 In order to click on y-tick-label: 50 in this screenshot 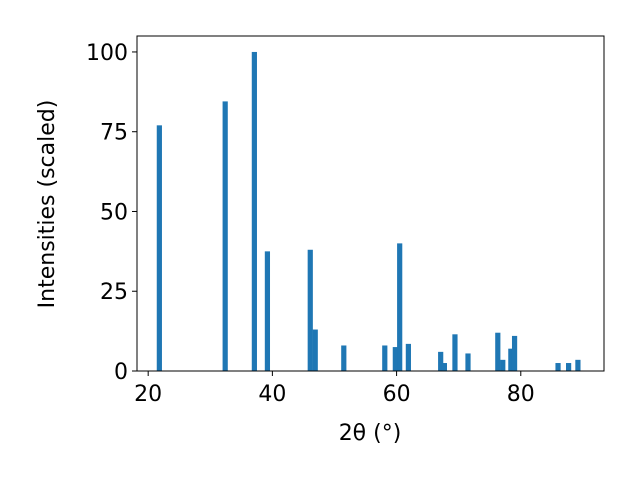, I will do `click(114, 212)`.